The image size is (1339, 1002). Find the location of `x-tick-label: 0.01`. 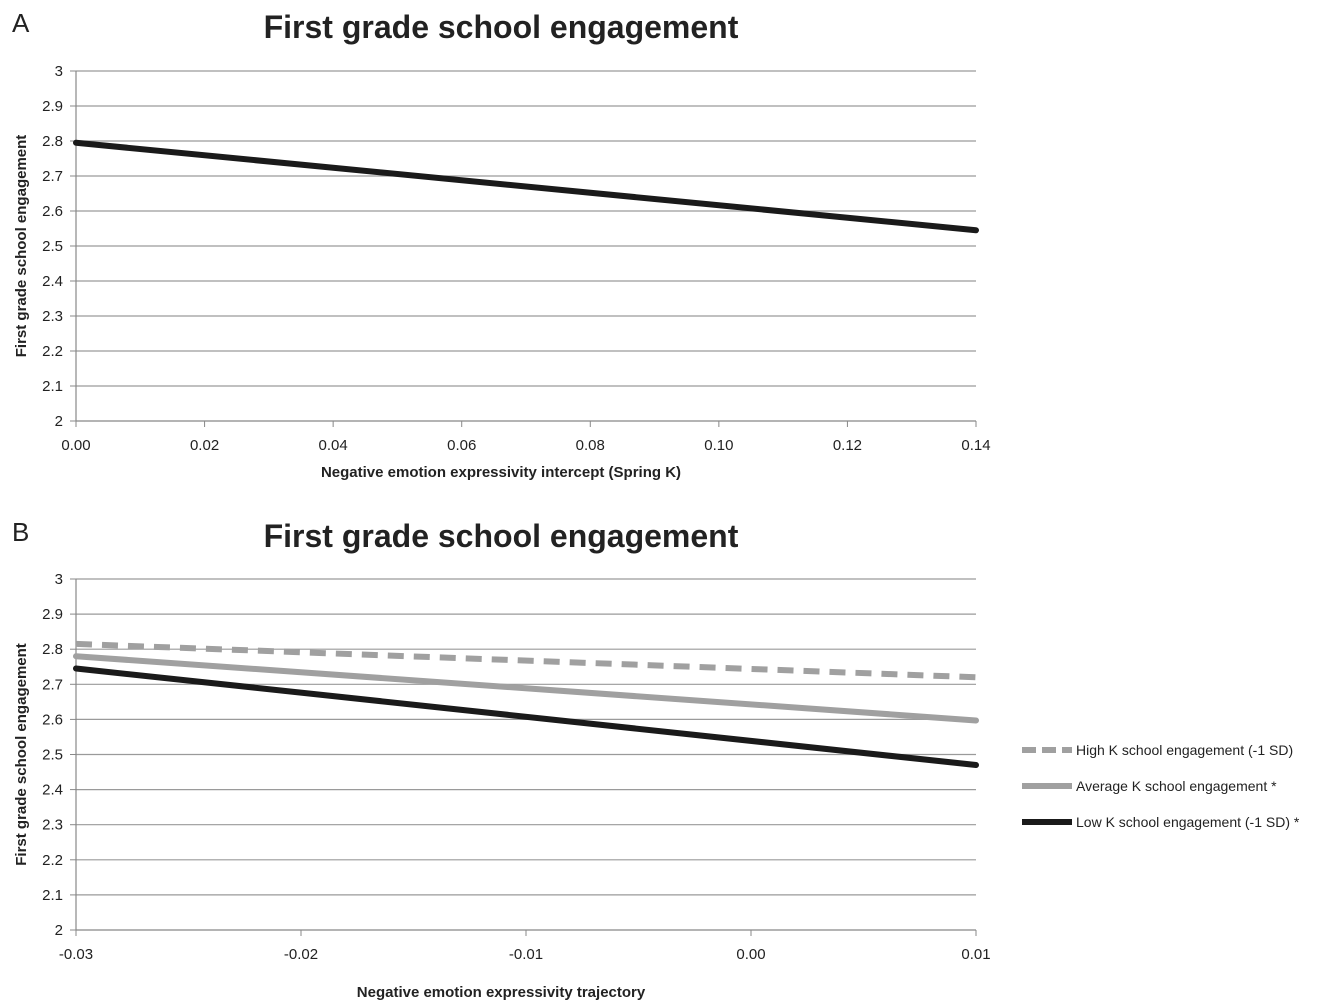

x-tick-label: 0.01 is located at coordinates (975, 954).